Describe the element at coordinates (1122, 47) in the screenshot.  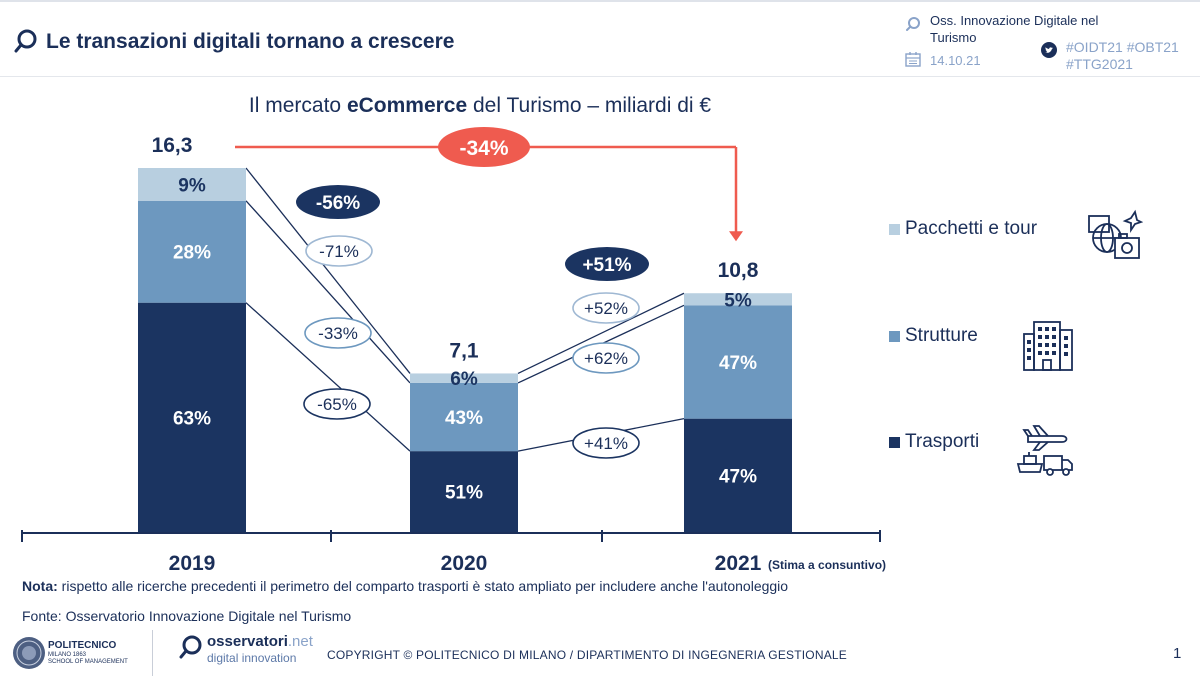
I see `hashtags-line1: #OIDT21 #OBT21` at that location.